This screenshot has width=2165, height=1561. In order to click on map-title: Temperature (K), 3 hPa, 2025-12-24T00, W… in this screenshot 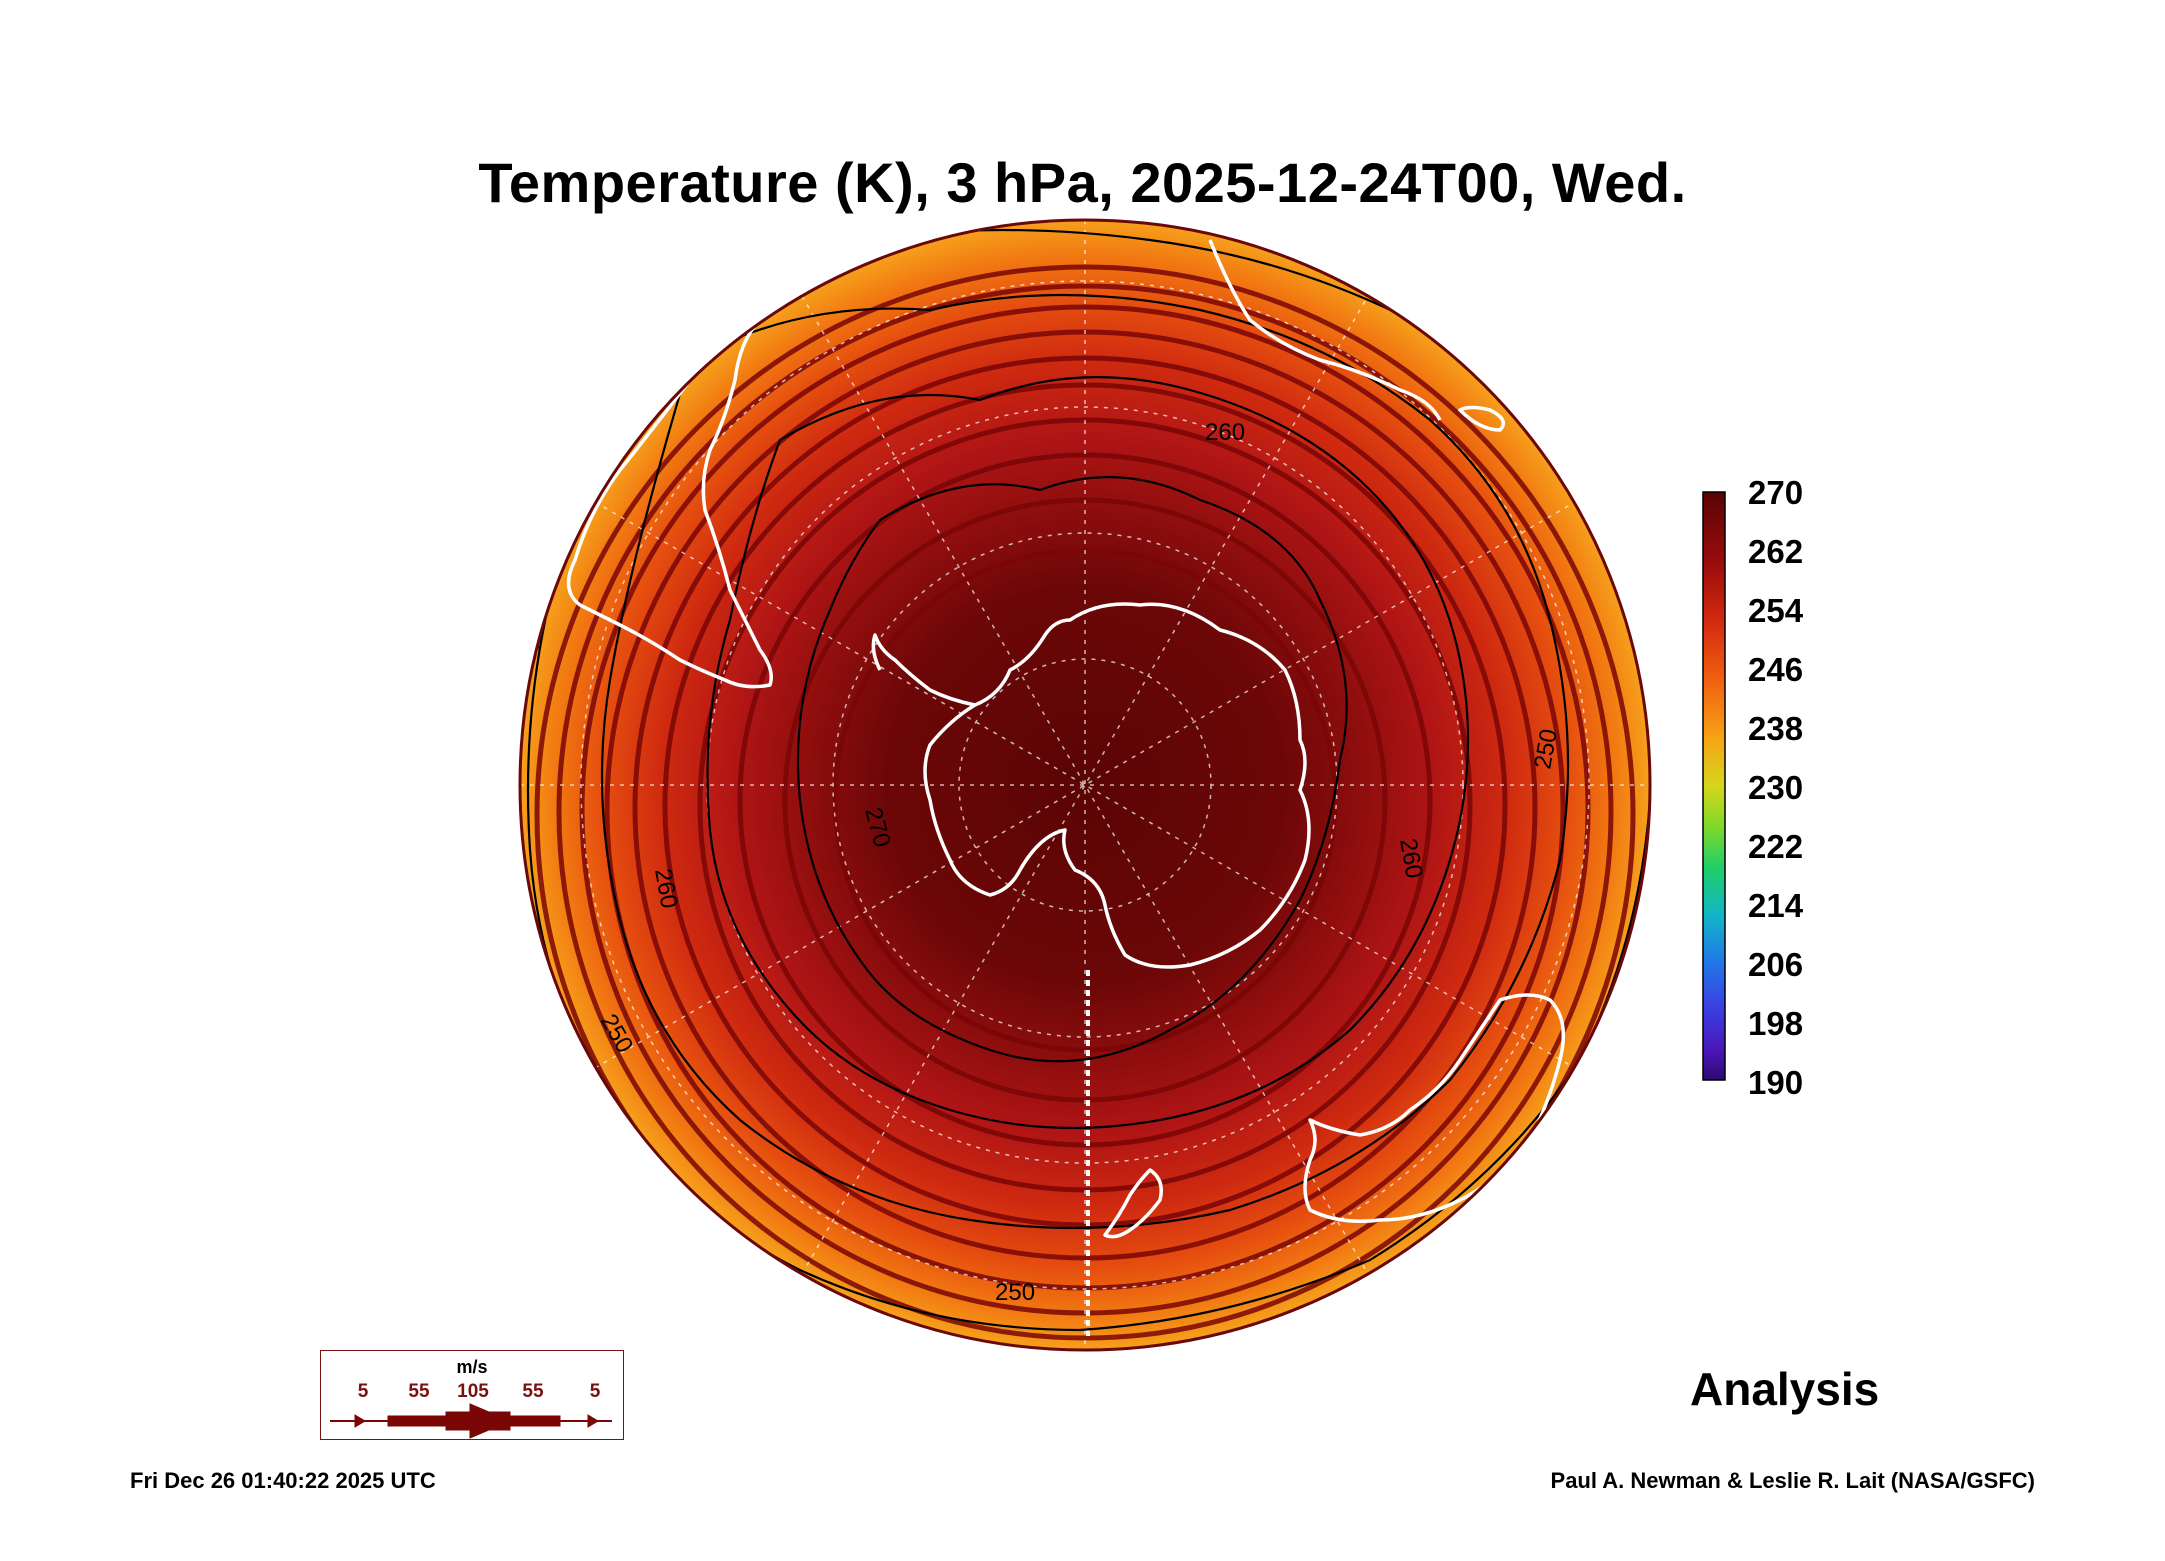, I will do `click(1082, 182)`.